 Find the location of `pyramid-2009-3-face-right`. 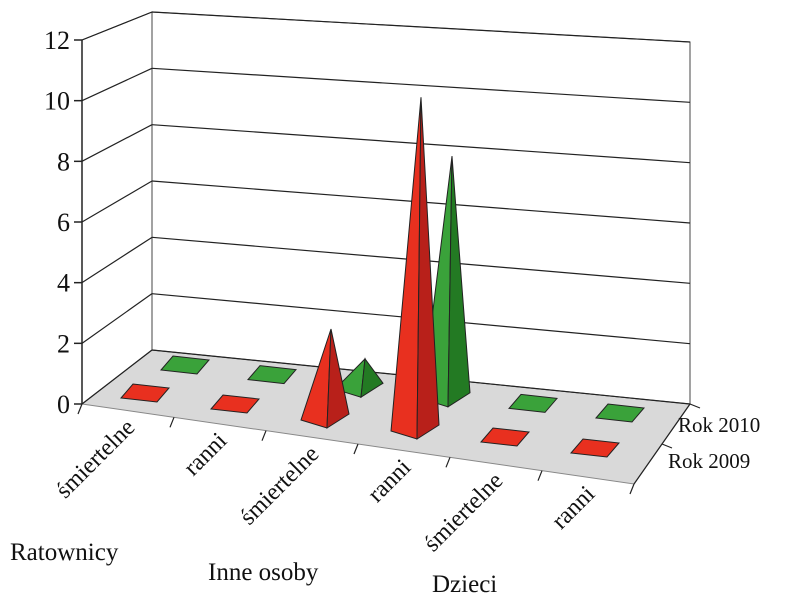

pyramid-2009-3-face-right is located at coordinates (428, 268).